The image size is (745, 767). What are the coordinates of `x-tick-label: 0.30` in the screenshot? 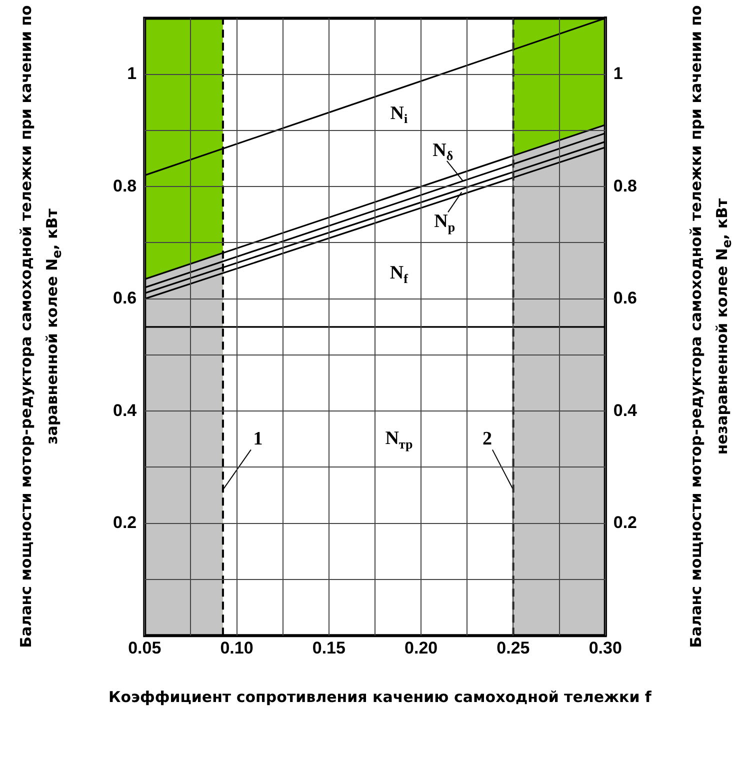 It's located at (605, 648).